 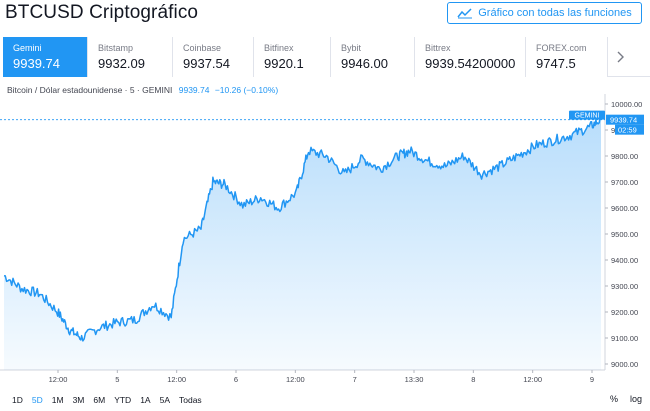 I want to click on tab-bitfinex: Bitfinex 9920.1, so click(x=292, y=57).